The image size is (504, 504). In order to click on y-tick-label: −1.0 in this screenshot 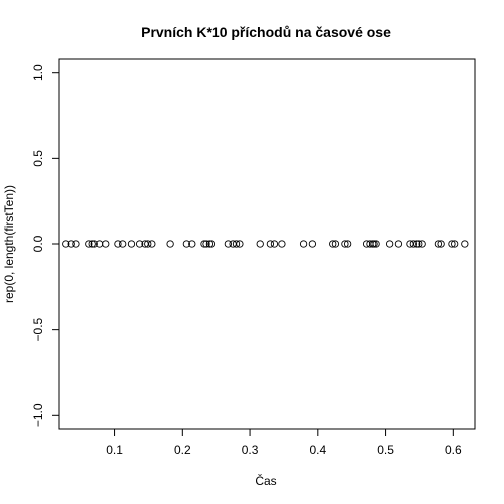, I will do `click(38, 415)`.